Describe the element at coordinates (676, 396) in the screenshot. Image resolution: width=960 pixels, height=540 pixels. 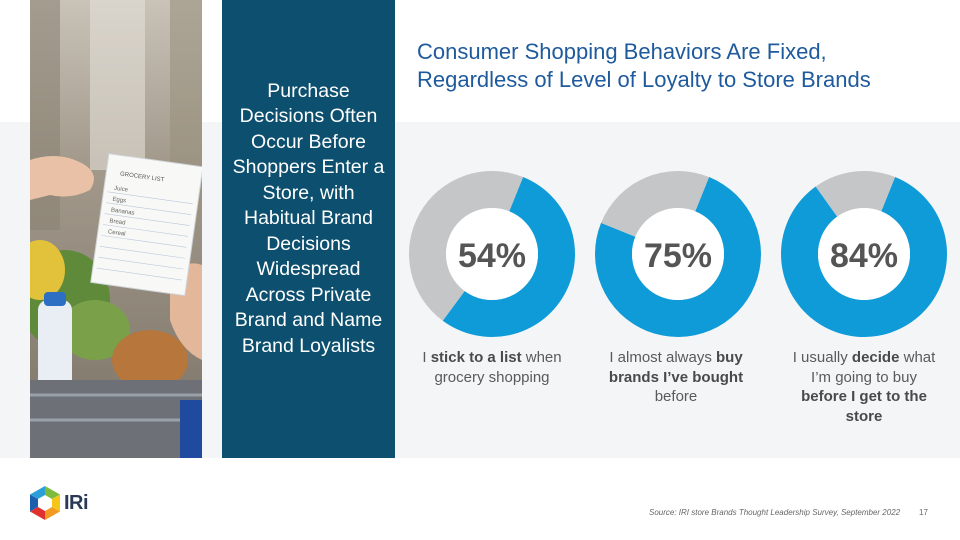
I see `caption-text: before` at that location.